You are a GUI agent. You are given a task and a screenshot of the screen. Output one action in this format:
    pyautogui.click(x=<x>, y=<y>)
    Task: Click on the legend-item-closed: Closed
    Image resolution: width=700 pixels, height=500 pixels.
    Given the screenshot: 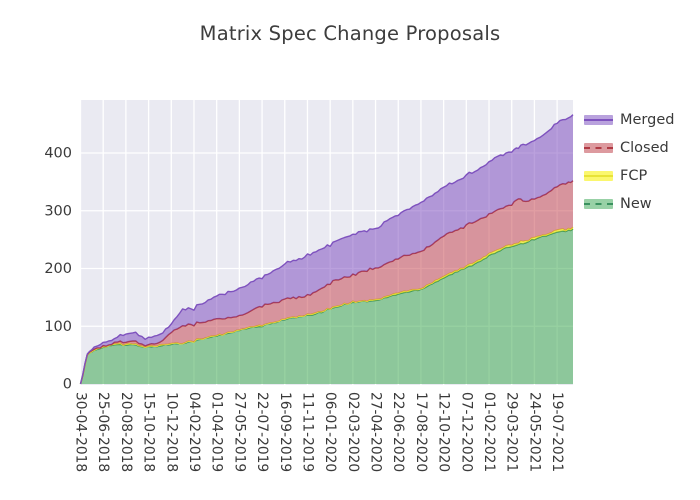 What is the action you would take?
    pyautogui.click(x=629, y=148)
    